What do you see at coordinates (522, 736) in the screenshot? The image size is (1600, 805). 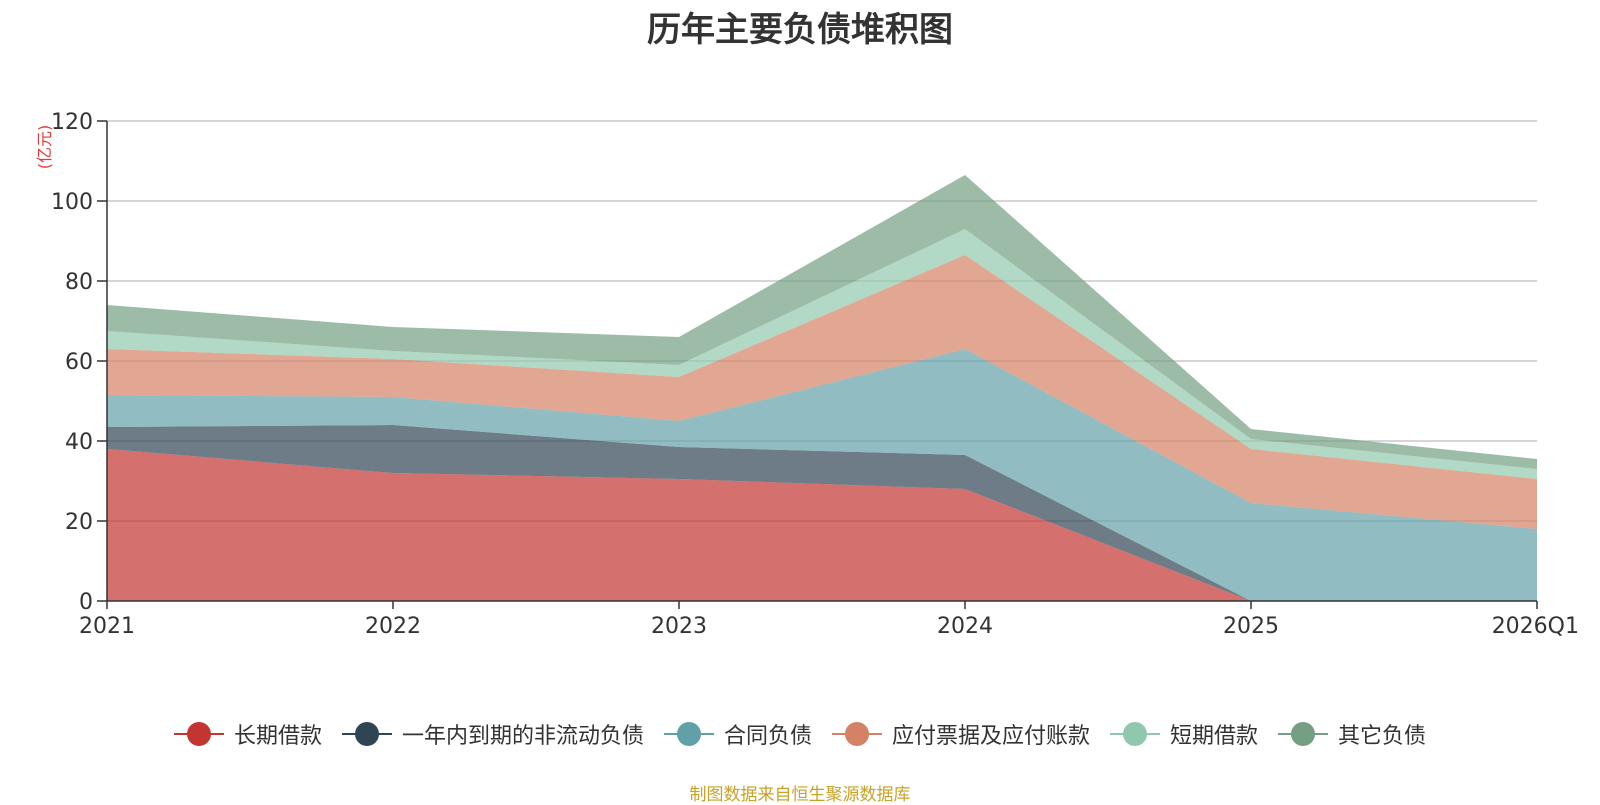 I see `legend-label: 一年内到期的非流动负债` at bounding box center [522, 736].